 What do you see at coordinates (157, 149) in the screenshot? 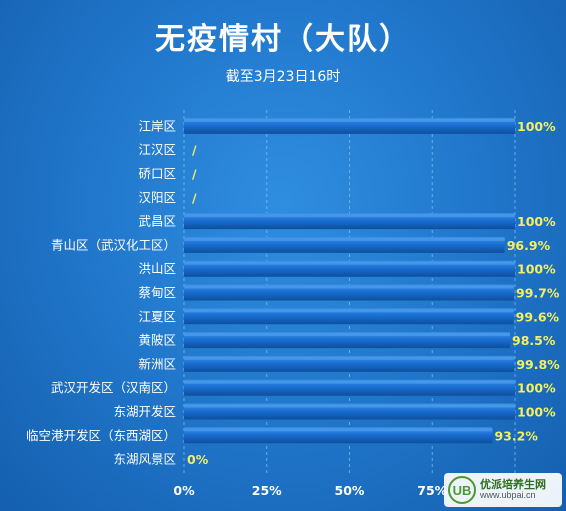
I see `category-label: 江汉区` at bounding box center [157, 149].